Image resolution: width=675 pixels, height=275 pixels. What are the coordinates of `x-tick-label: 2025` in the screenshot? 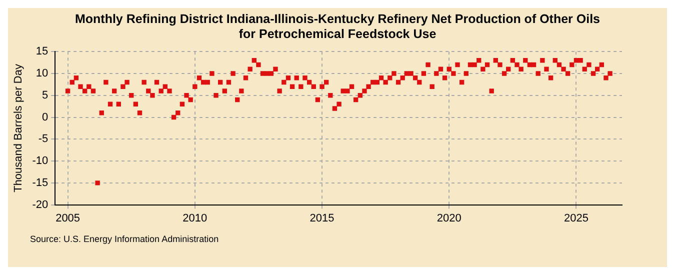 It's located at (576, 218).